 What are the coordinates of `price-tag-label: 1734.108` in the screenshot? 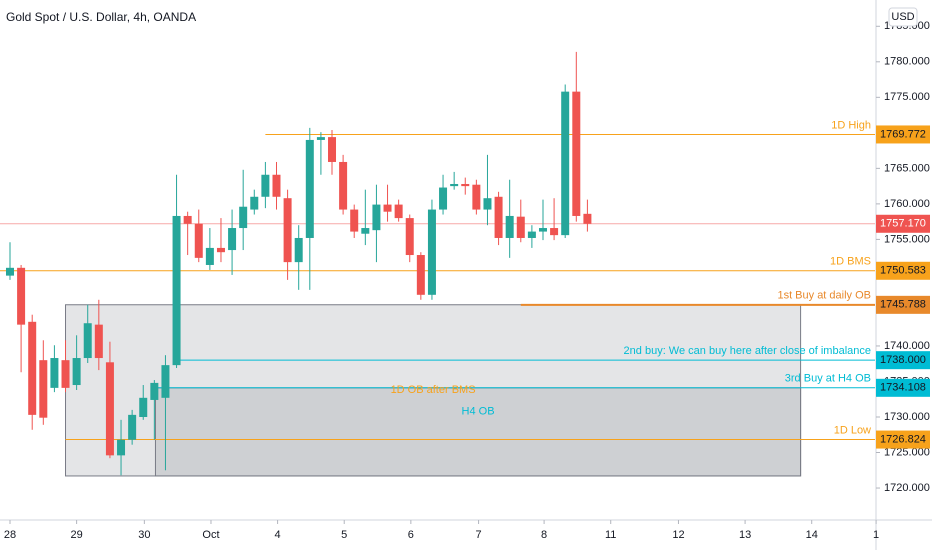 It's located at (903, 388).